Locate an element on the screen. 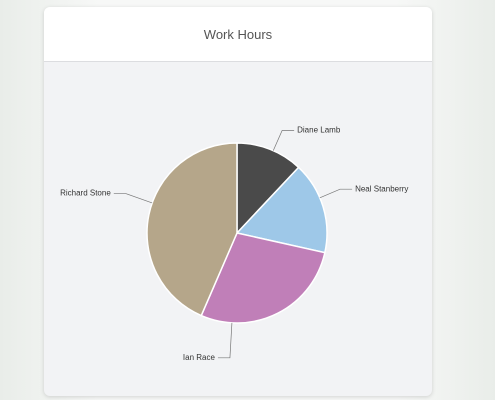  chart-title: Work Hours is located at coordinates (238, 34).